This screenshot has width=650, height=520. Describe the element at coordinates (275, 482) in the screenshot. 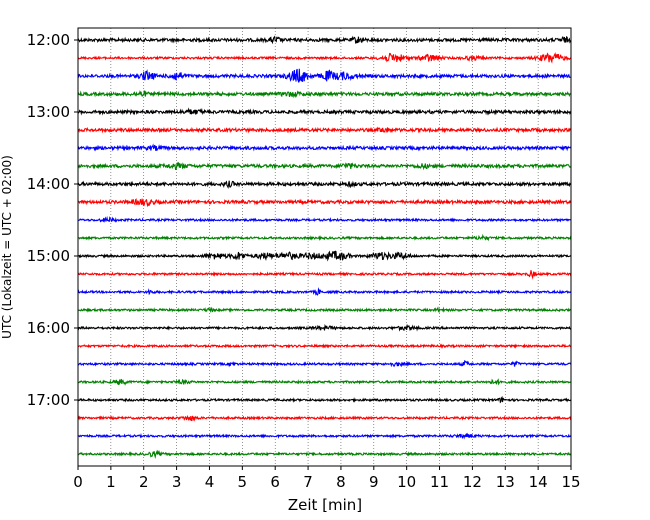

I see `x-tick-label-6: 6` at that location.